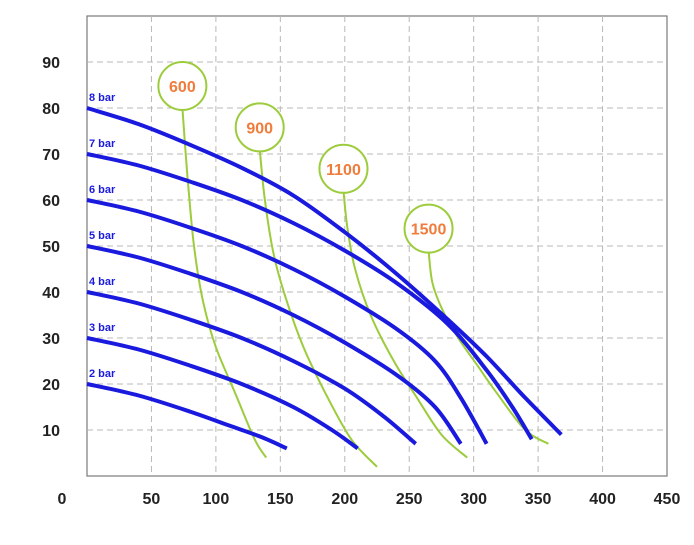 Image resolution: width=694 pixels, height=545 pixels. What do you see at coordinates (102, 328) in the screenshot?
I see `series-label: 3 bar` at bounding box center [102, 328].